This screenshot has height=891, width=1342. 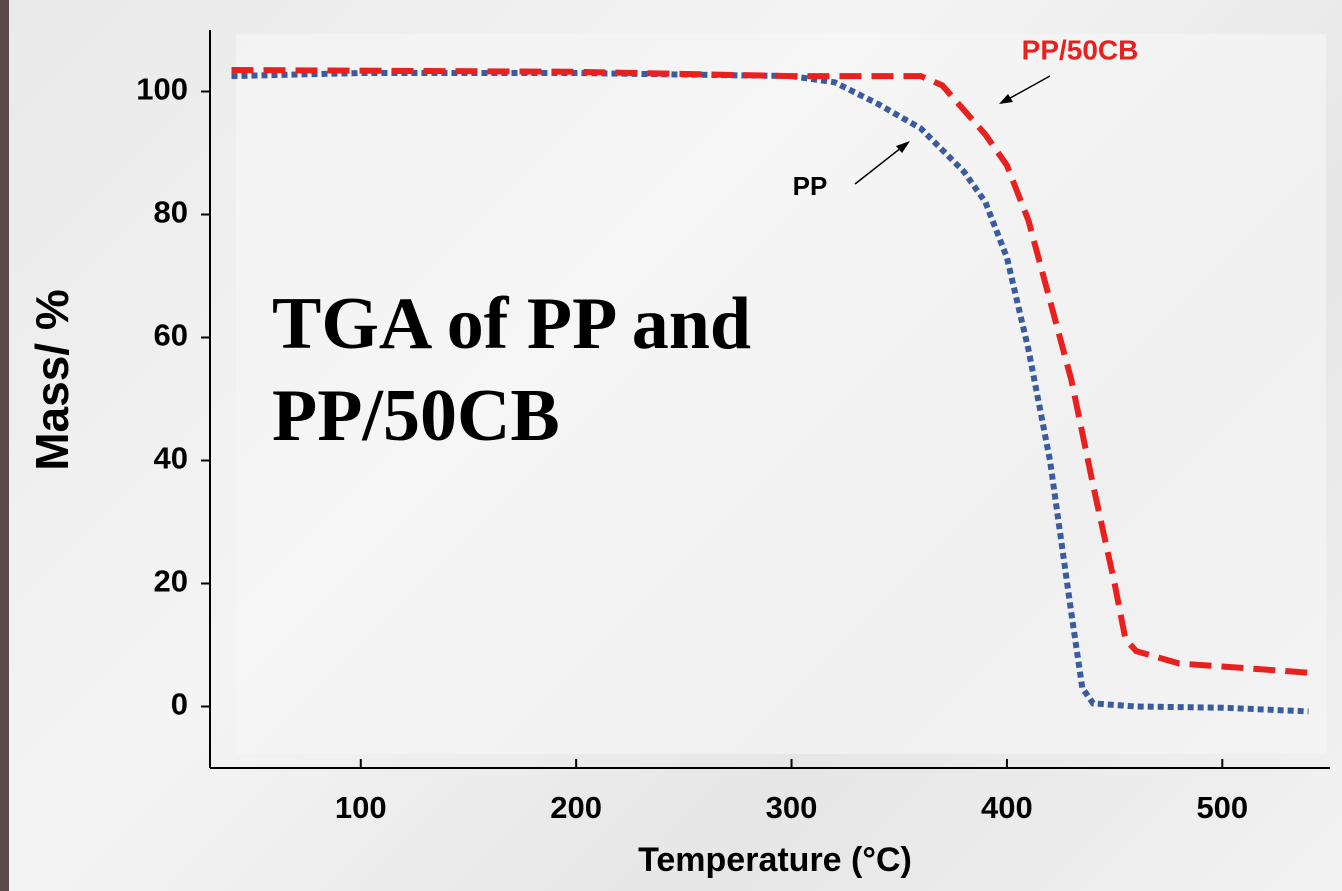 What do you see at coordinates (512, 370) in the screenshot?
I see `chart-title: TGA of PP and PP/50CB` at bounding box center [512, 370].